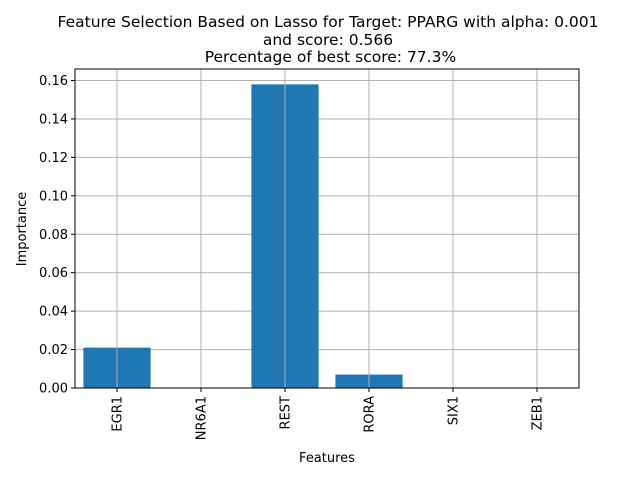 The width and height of the screenshot is (640, 480). What do you see at coordinates (53, 158) in the screenshot?
I see `y-tick-label: 0.12` at bounding box center [53, 158].